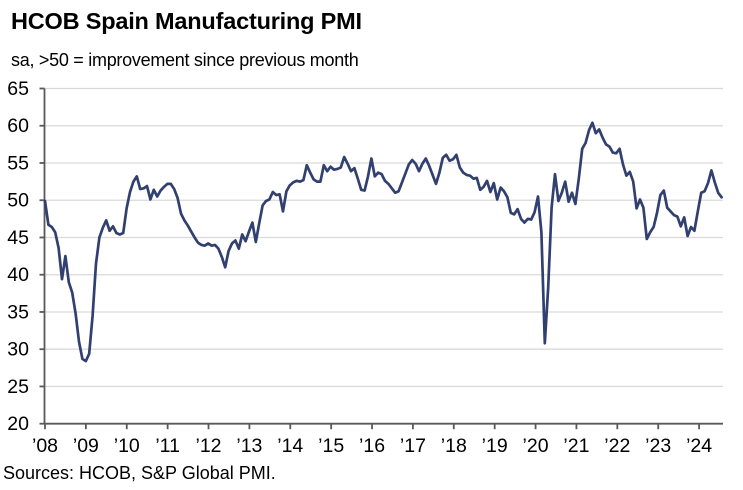  I want to click on svg-text: ’13, so click(249, 446).